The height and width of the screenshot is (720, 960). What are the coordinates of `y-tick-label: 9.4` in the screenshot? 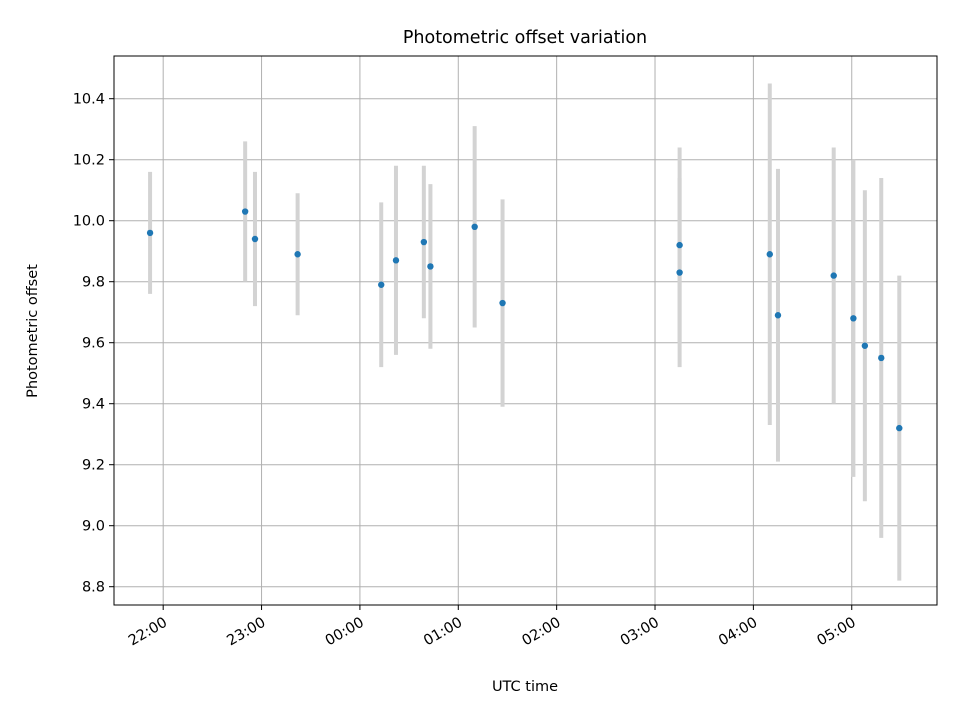 It's located at (93, 405).